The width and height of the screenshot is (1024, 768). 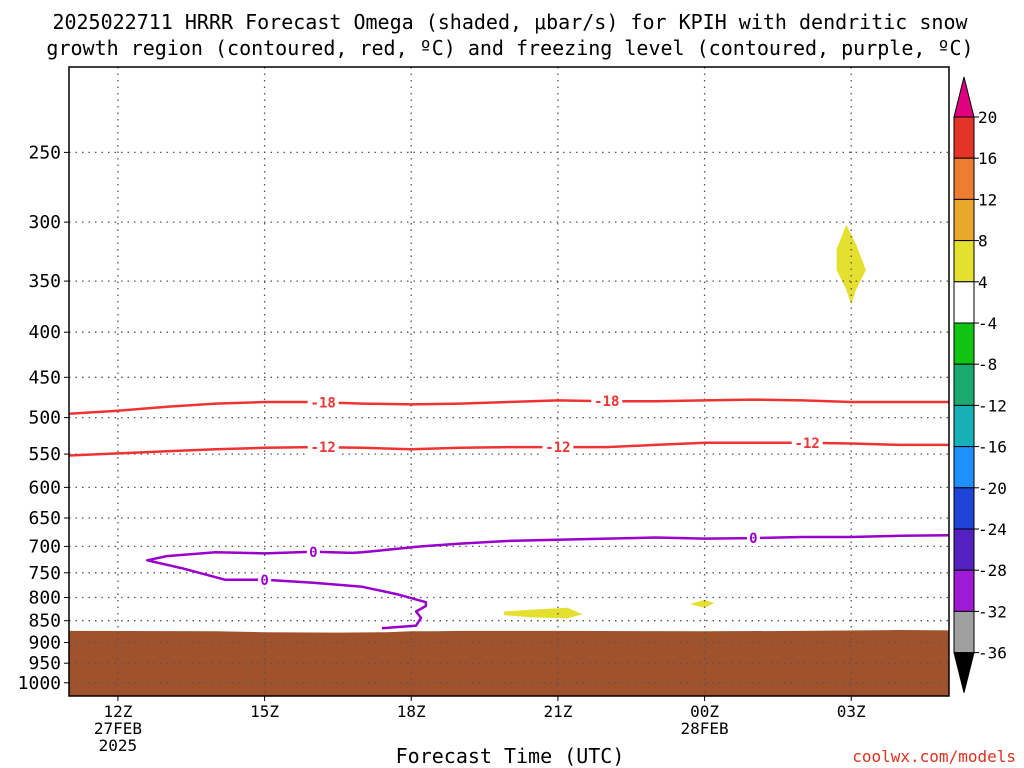 What do you see at coordinates (44, 643) in the screenshot?
I see `y-tick-label-900: 900` at bounding box center [44, 643].